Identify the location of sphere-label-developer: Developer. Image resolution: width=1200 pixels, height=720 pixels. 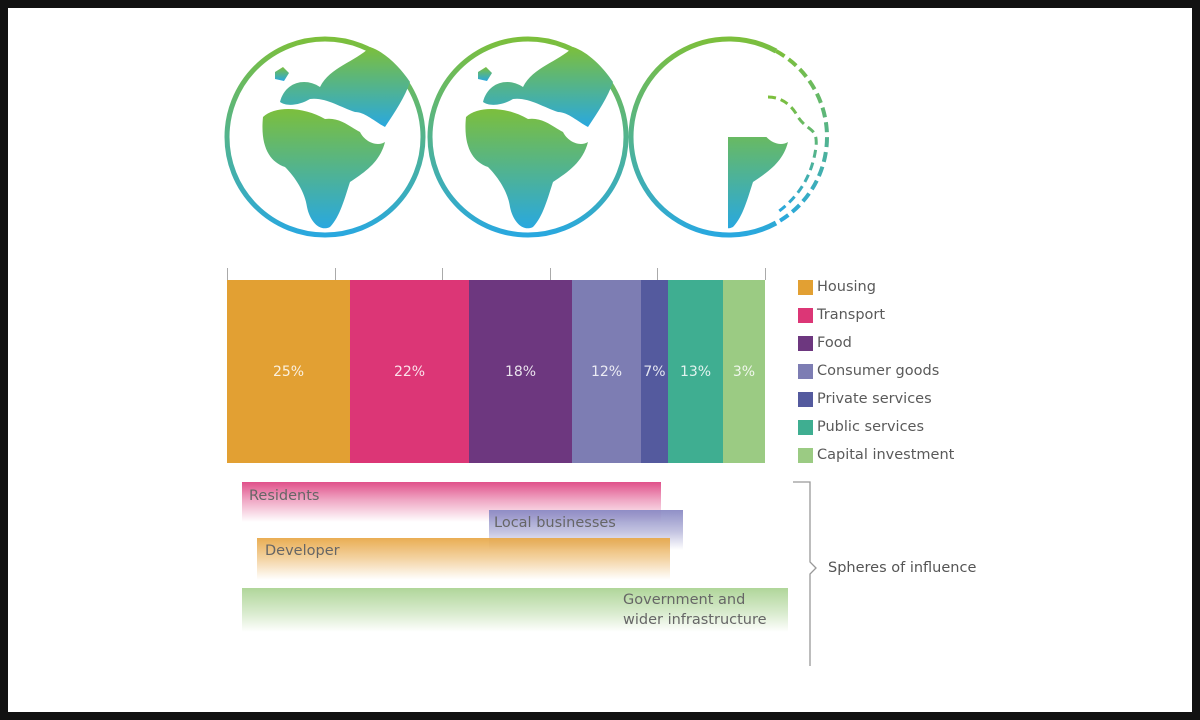
(302, 551).